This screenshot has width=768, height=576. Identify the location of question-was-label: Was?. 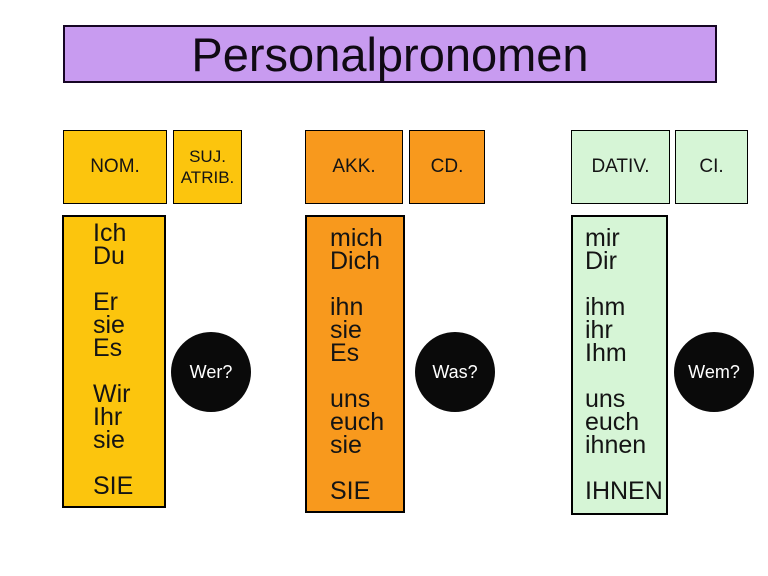
(455, 371).